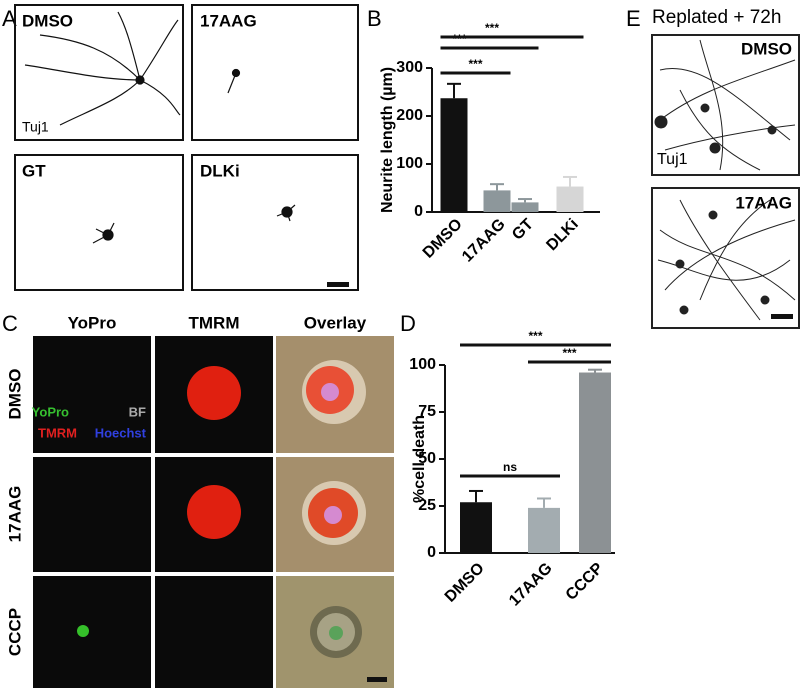 This screenshot has width=800, height=693. Describe the element at coordinates (716, 17) in the screenshot. I see `panel-title: Replated + 72h` at that location.